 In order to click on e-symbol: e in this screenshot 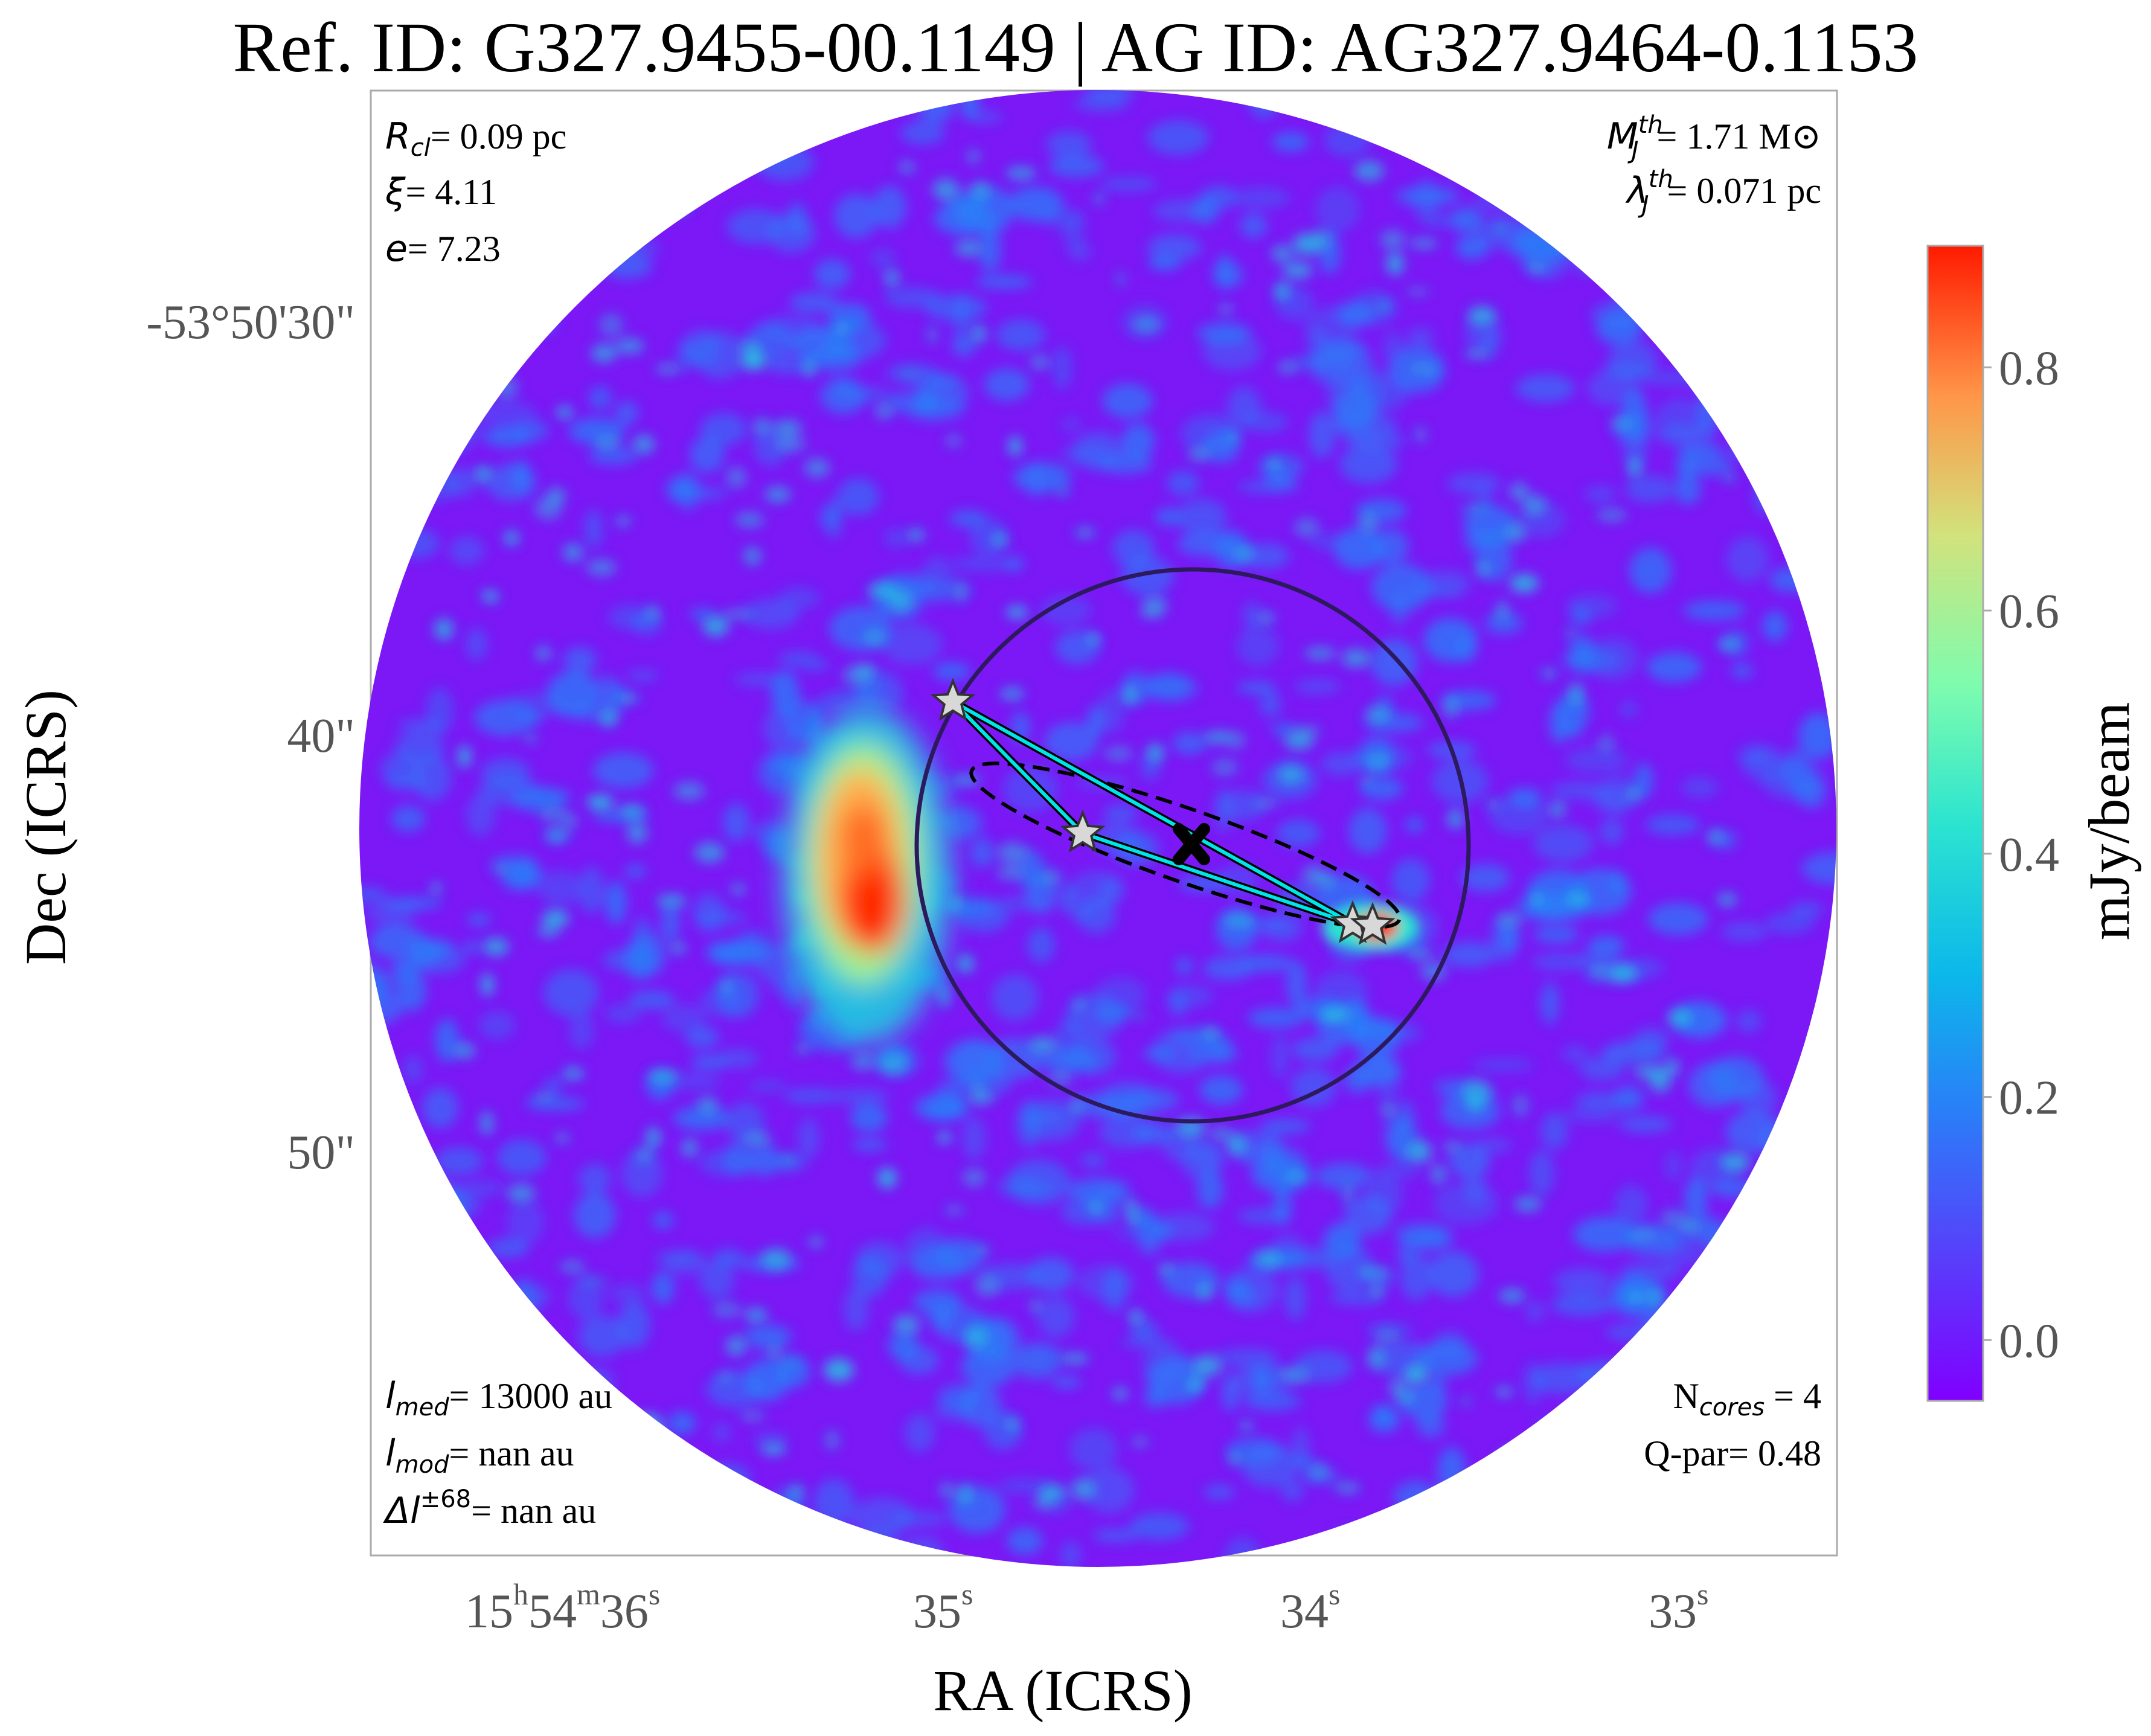, I will do `click(397, 249)`.